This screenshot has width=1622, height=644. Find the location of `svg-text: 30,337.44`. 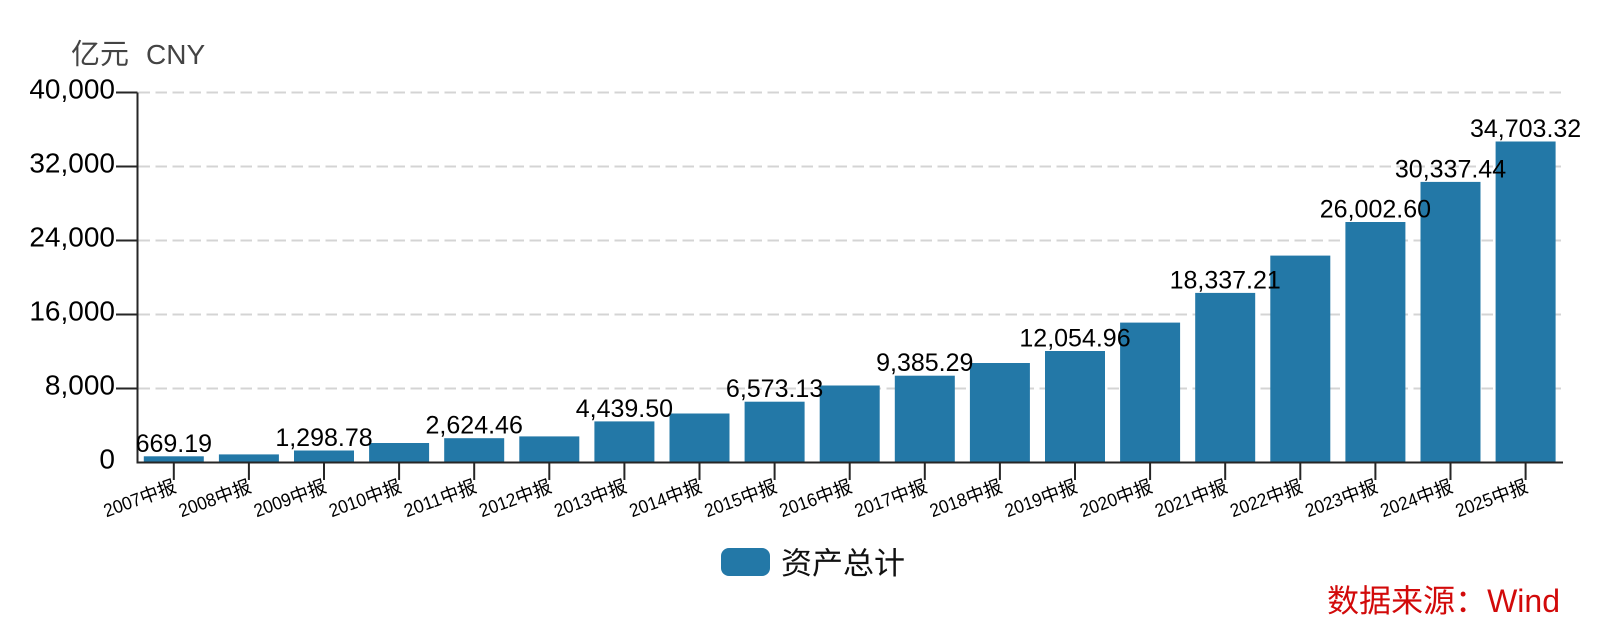

svg-text: 30,337.44 is located at coordinates (1450, 169).